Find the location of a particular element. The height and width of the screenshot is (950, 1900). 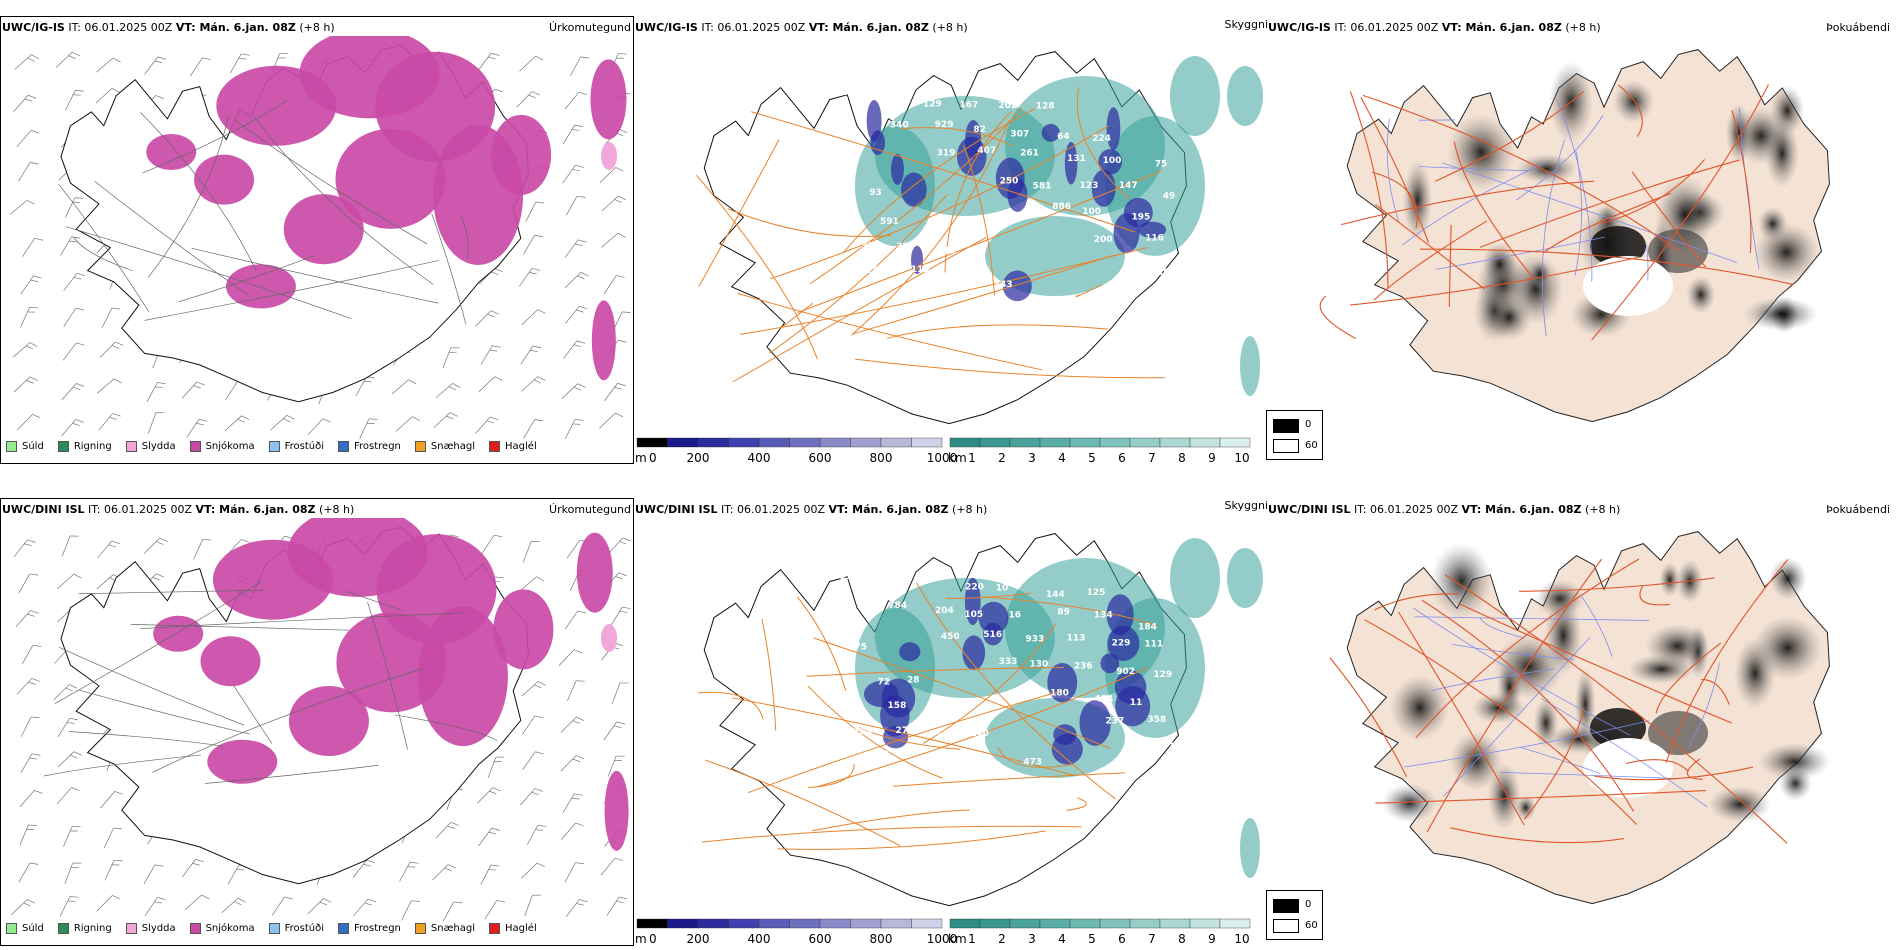

cloud-height-label: 236 is located at coordinates (1083, 666).